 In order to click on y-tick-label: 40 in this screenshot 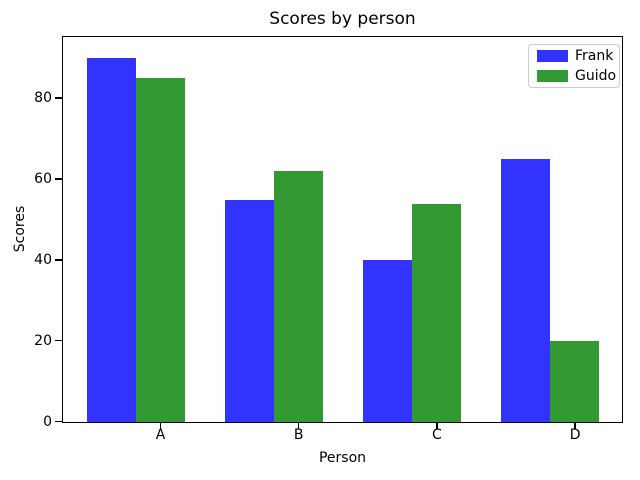, I will do `click(43, 259)`.